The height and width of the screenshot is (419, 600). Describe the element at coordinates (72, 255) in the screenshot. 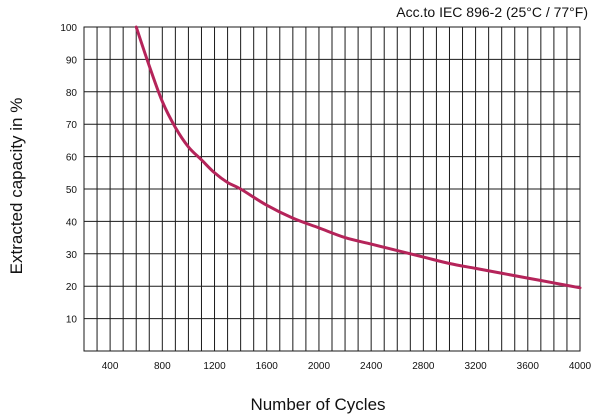

I see `y-tick-label: 30` at that location.